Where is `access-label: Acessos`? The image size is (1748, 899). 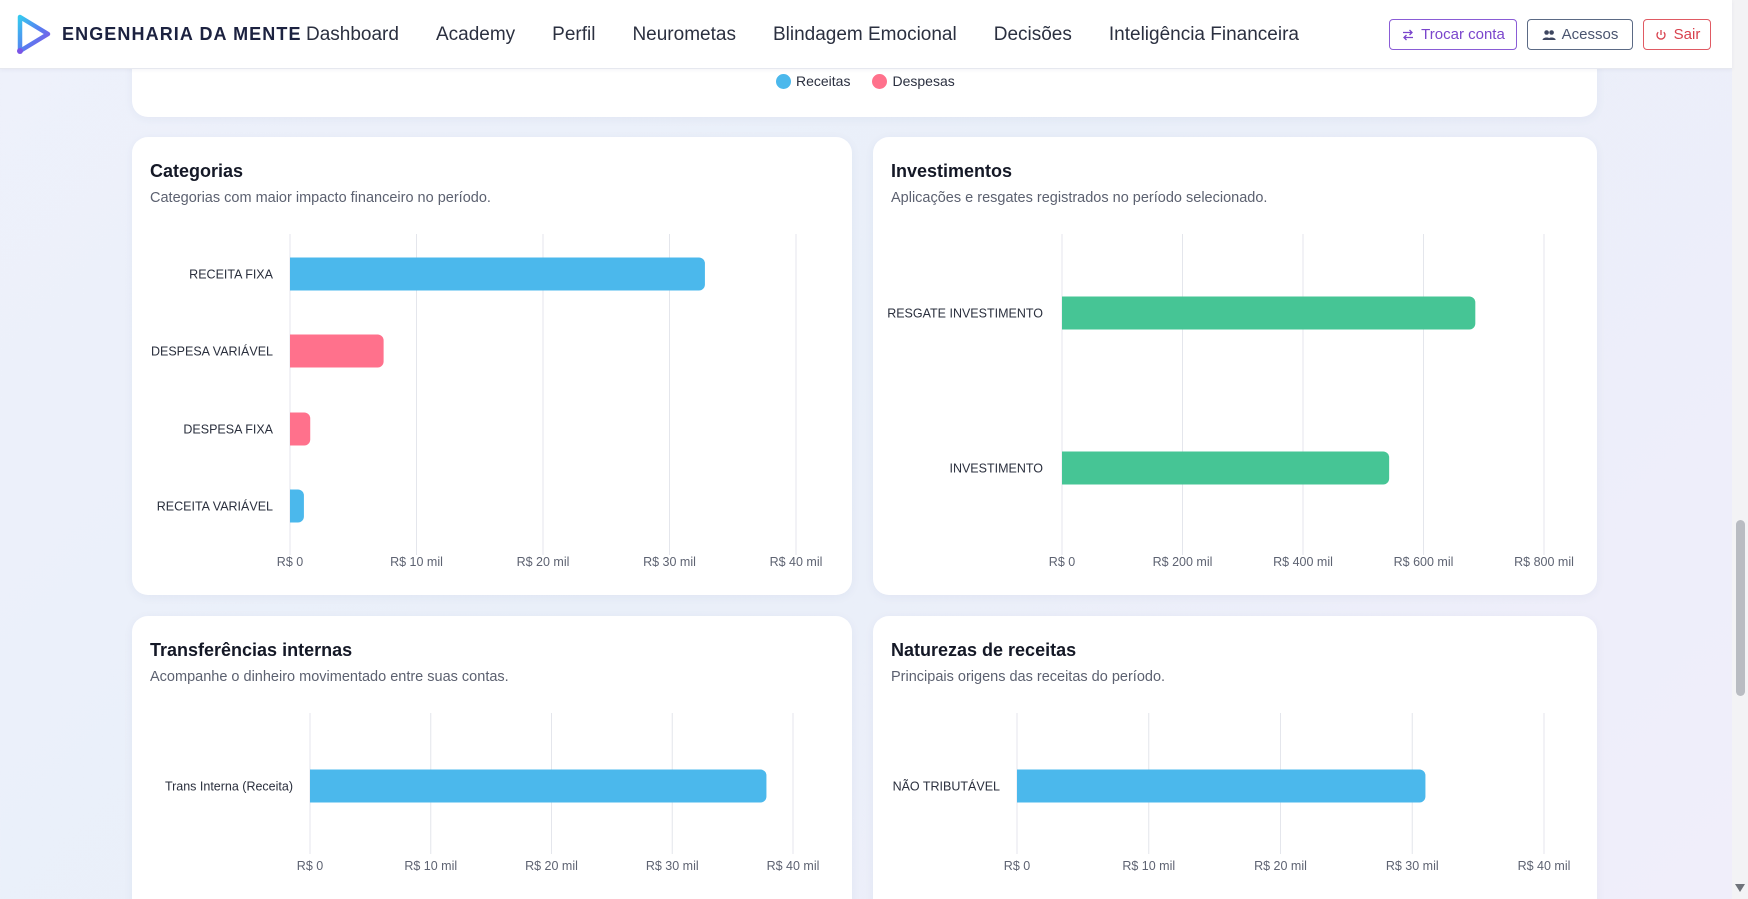 access-label: Acessos is located at coordinates (1590, 34).